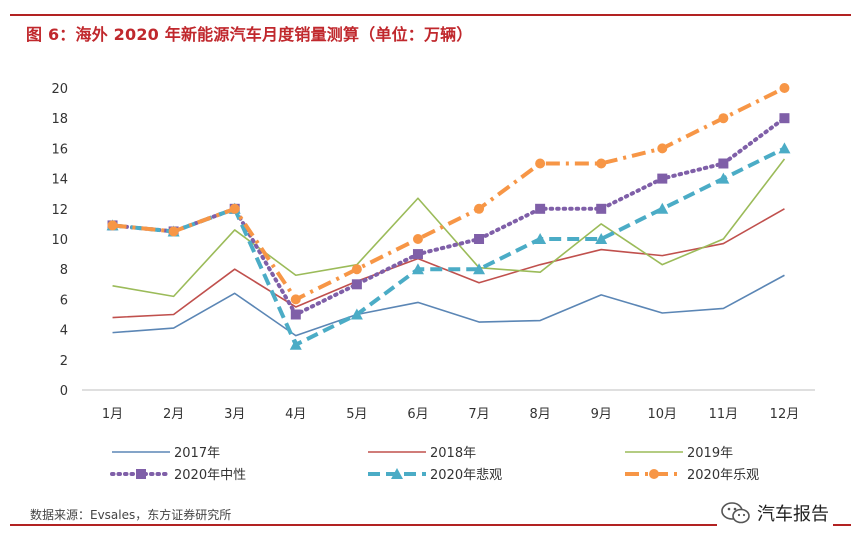 The width and height of the screenshot is (861, 551). Describe the element at coordinates (539, 414) in the screenshot. I see `x-tick-label: 8月` at that location.